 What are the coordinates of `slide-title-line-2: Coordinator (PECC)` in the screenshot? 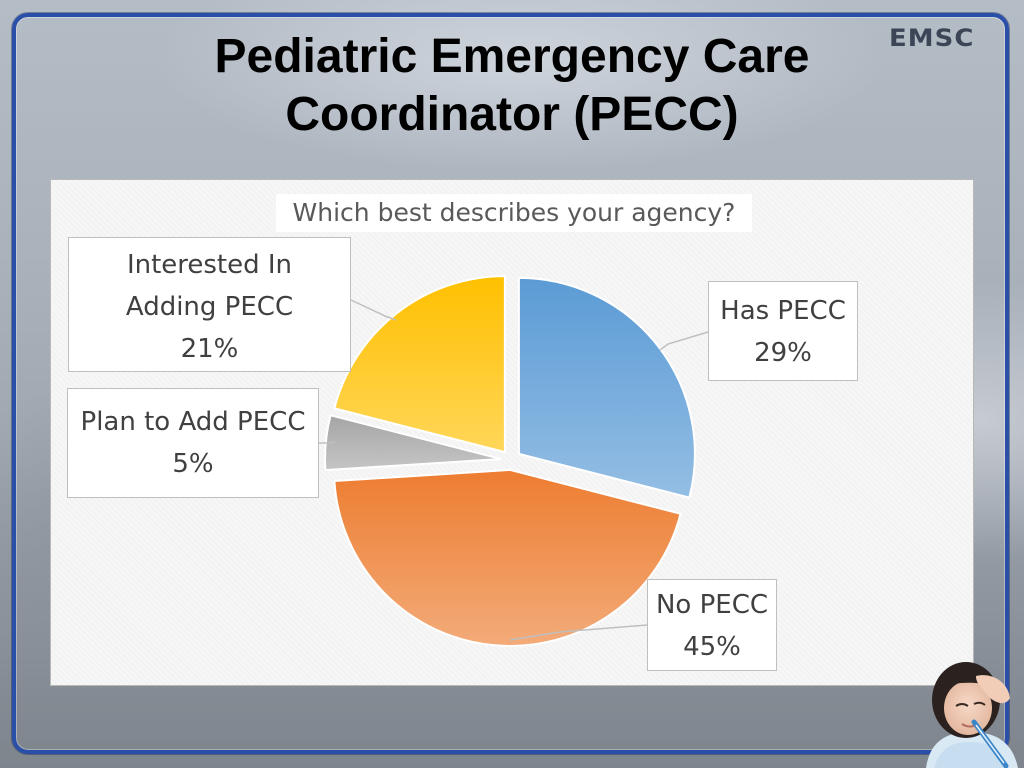 It's located at (512, 114).